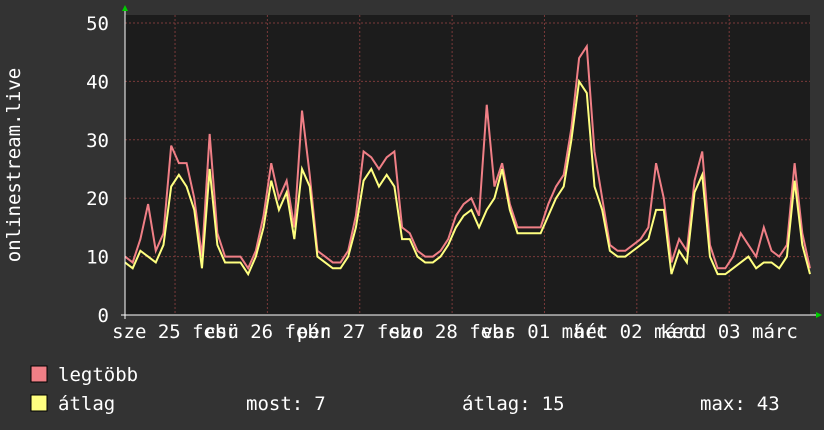 The height and width of the screenshot is (430, 824). I want to click on legend-label: átlag, so click(86, 404).